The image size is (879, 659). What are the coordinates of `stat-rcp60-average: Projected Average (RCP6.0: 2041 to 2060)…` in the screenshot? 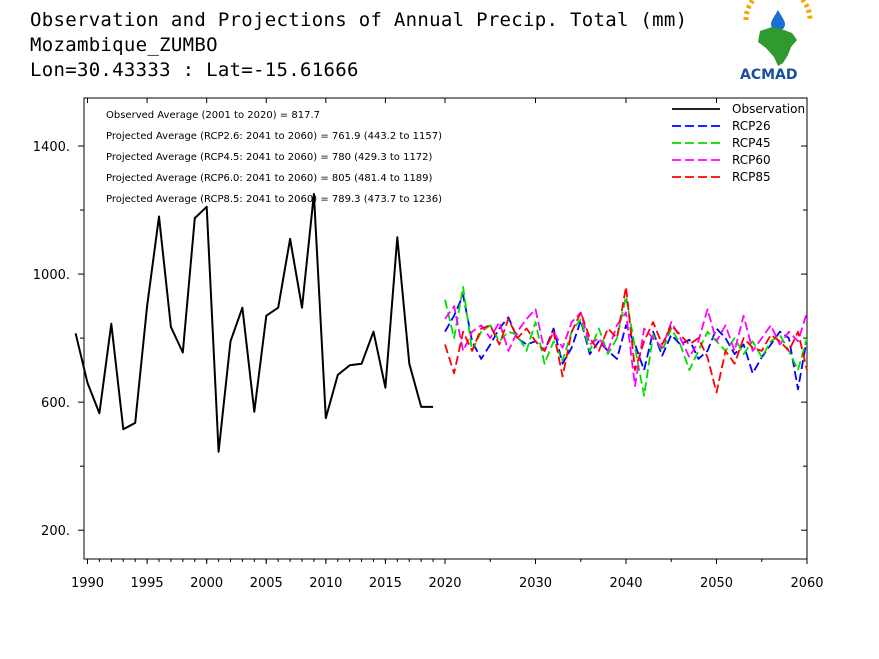 It's located at (269, 178).